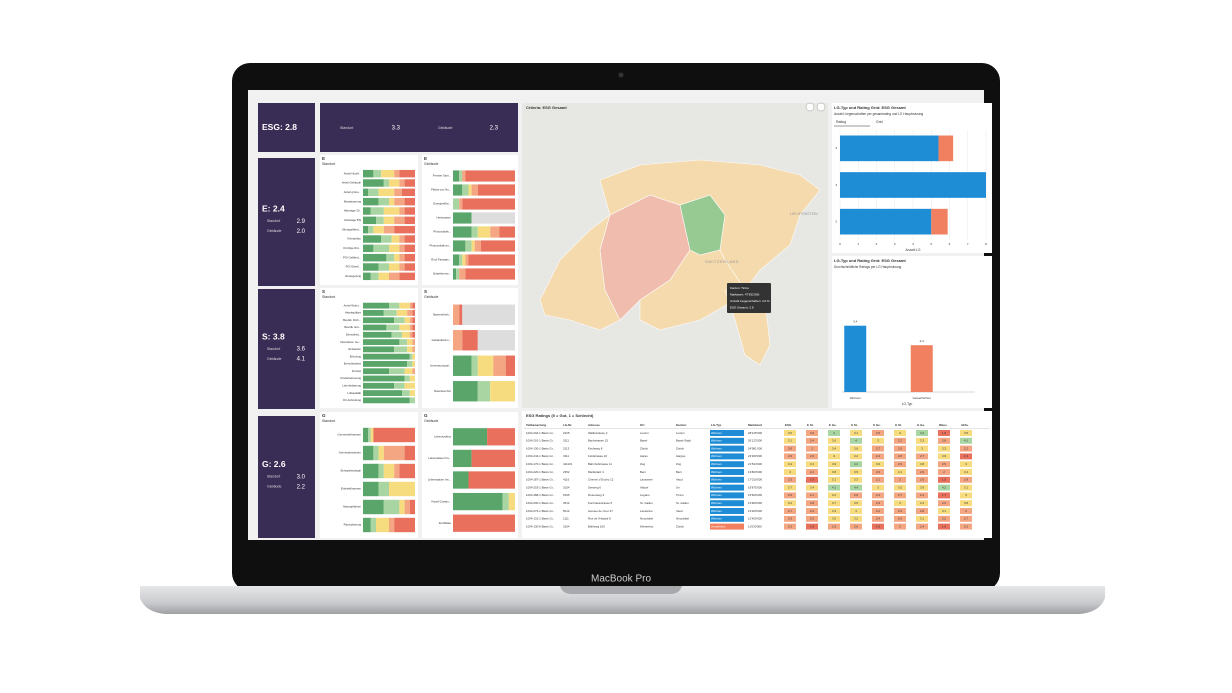 This screenshot has width=1232, height=693. Describe the element at coordinates (841, 122) in the screenshot. I see `tab: Rating` at that location.